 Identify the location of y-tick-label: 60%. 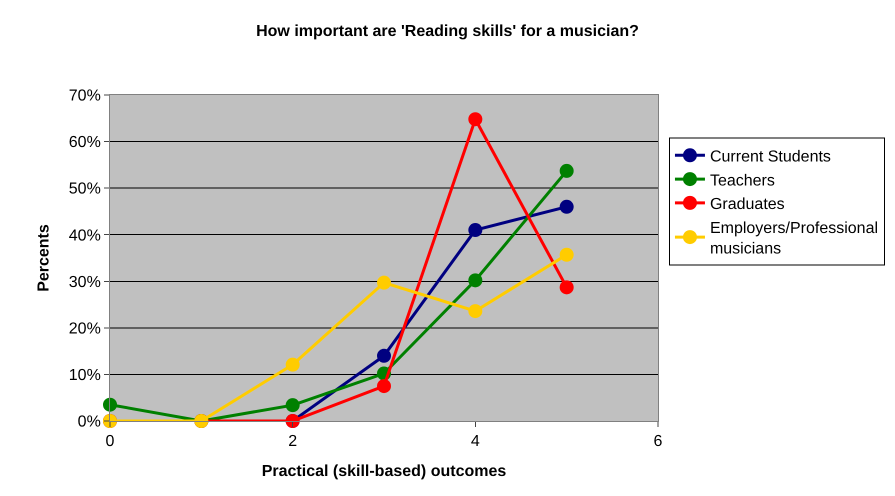
(84, 143).